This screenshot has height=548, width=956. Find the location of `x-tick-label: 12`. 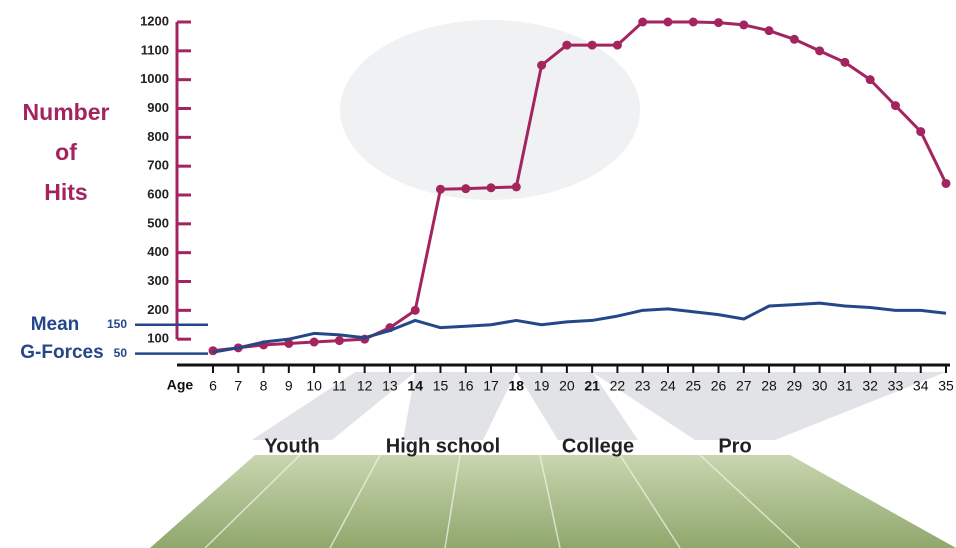

x-tick-label: 12 is located at coordinates (365, 386).